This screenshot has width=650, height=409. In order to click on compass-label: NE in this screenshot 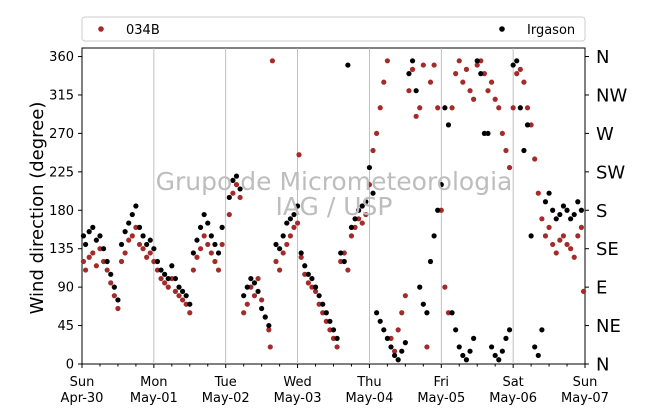, I will do `click(608, 326)`.